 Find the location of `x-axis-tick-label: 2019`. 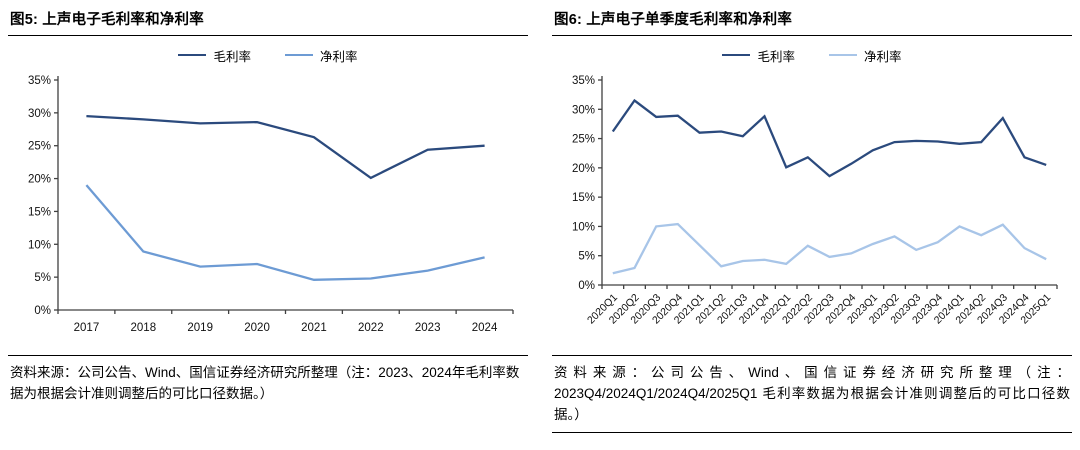

x-axis-tick-label: 2019 is located at coordinates (200, 328).